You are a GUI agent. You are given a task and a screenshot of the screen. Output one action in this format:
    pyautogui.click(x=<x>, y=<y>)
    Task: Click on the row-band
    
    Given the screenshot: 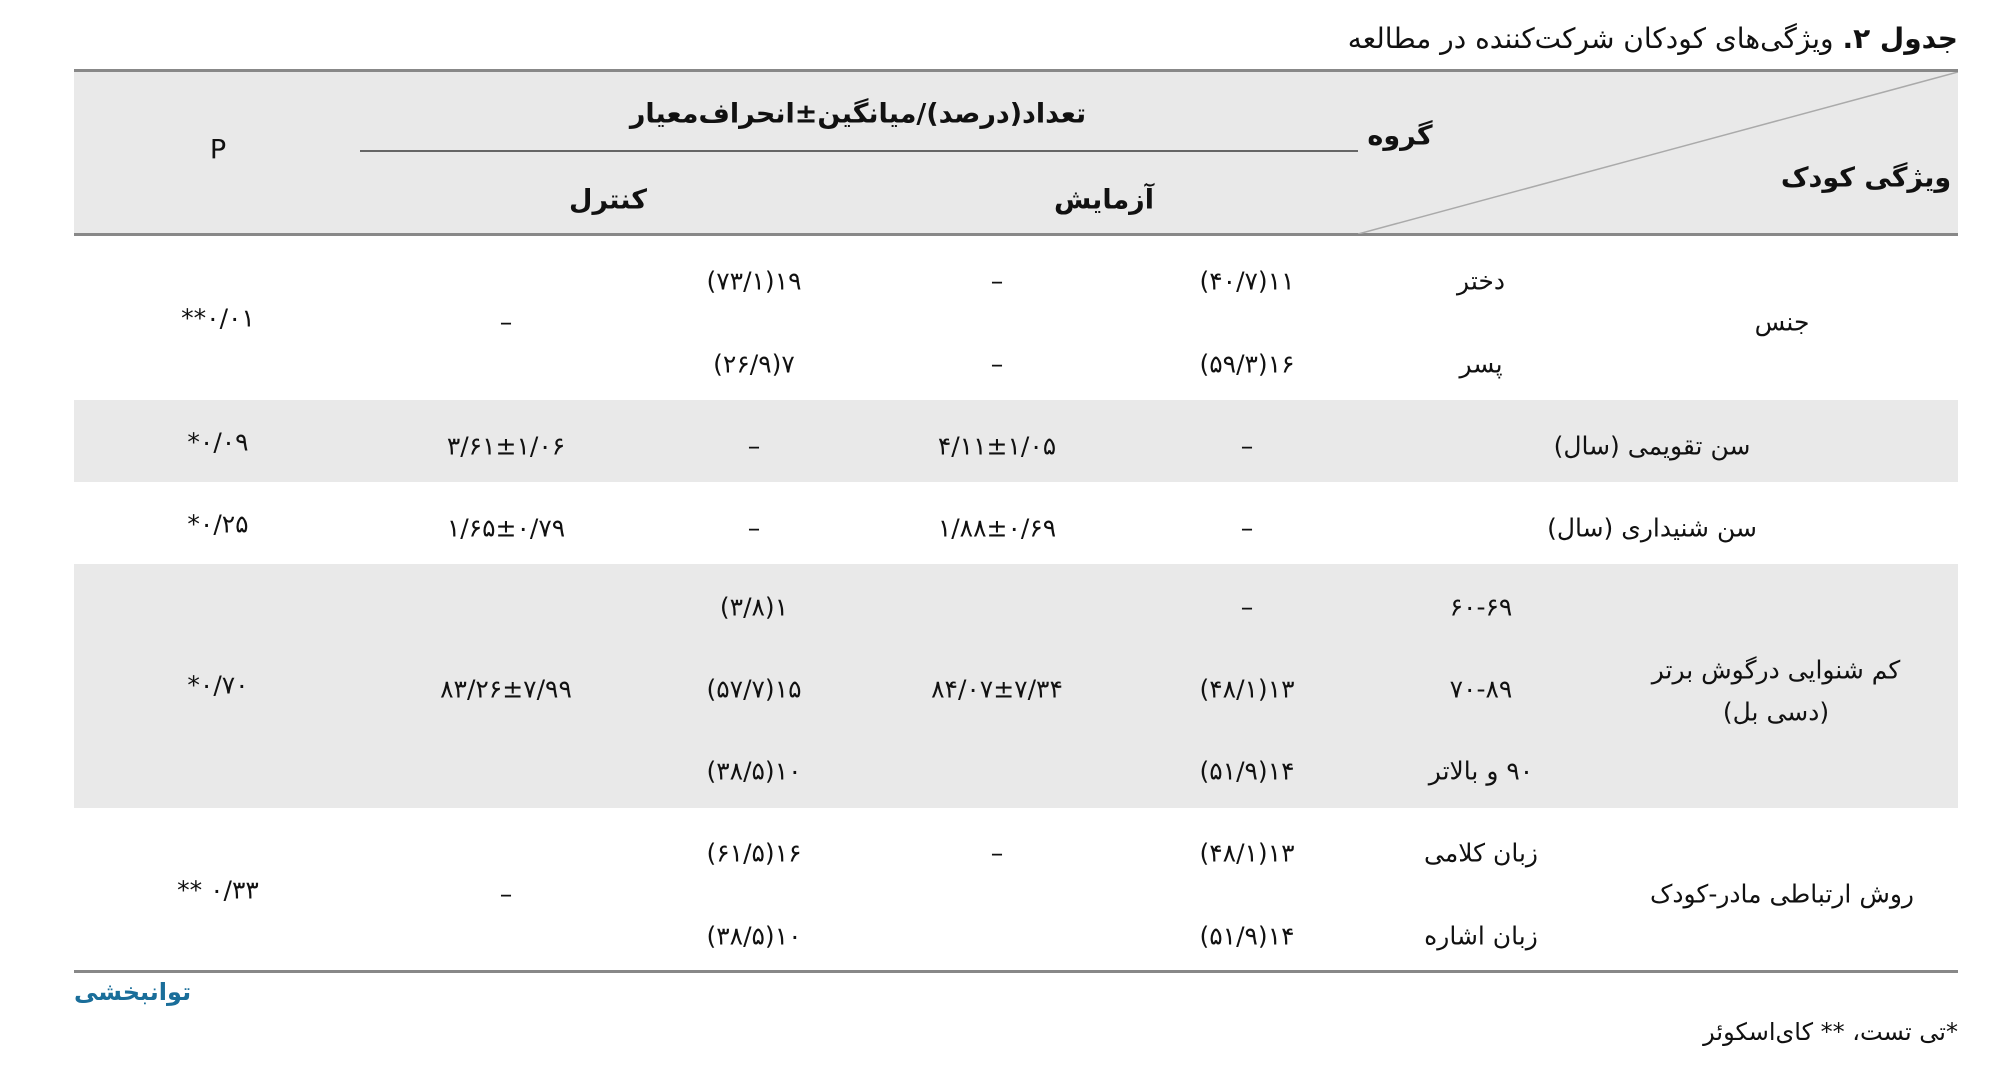 What is the action you would take?
    pyautogui.click(x=1016, y=441)
    